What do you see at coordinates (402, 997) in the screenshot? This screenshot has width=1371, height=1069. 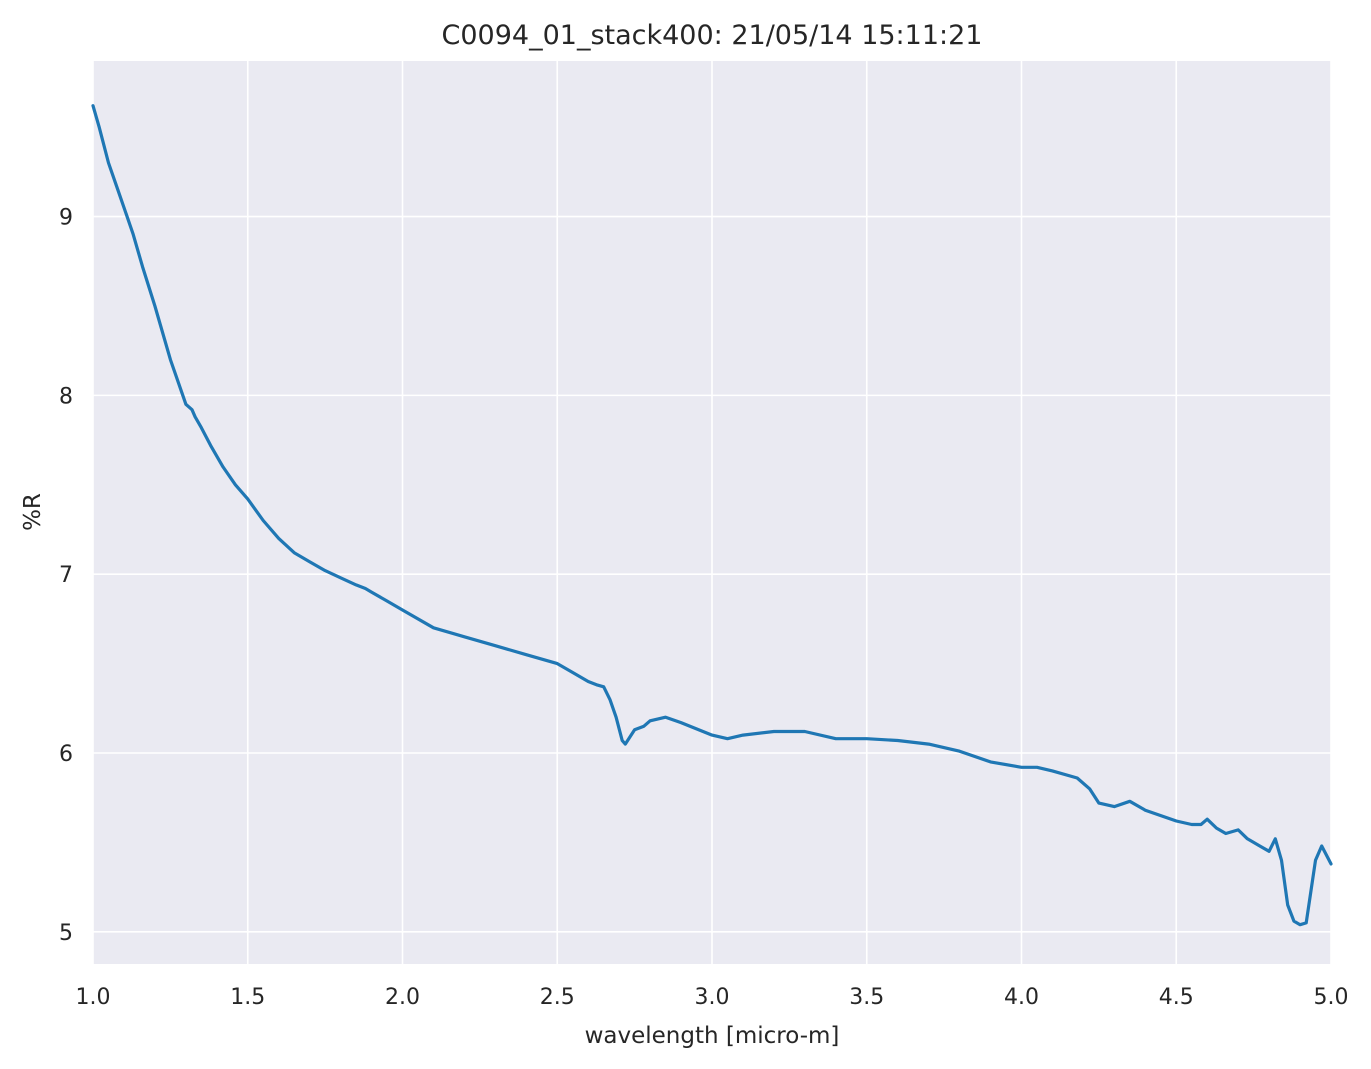 I see `x-tick-label: 2.0` at bounding box center [402, 997].